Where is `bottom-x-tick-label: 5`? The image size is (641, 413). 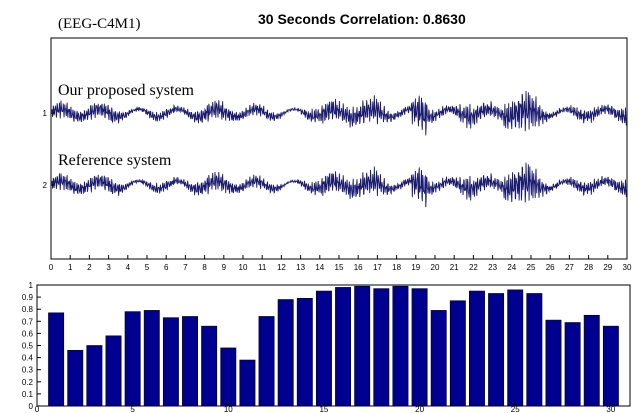
bottom-x-tick-label: 5 is located at coordinates (132, 409).